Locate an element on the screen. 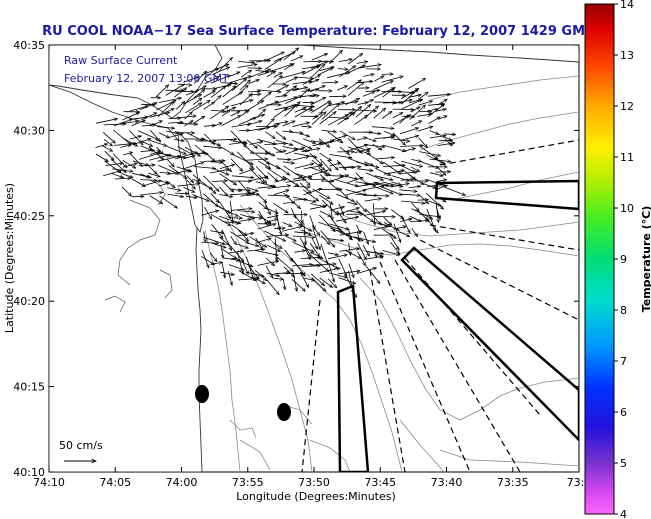 This screenshot has width=651, height=519. colorbar-tick-label: 9 is located at coordinates (623, 259).